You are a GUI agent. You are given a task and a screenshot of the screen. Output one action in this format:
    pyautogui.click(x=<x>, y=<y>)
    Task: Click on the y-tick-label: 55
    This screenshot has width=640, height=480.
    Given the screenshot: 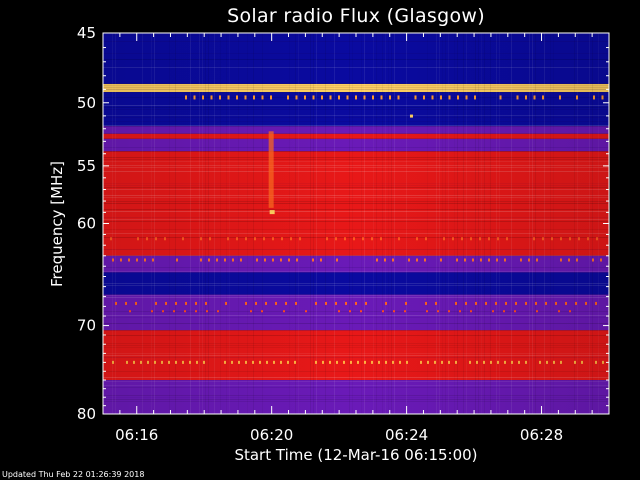 What is the action you would take?
    pyautogui.click(x=86, y=166)
    